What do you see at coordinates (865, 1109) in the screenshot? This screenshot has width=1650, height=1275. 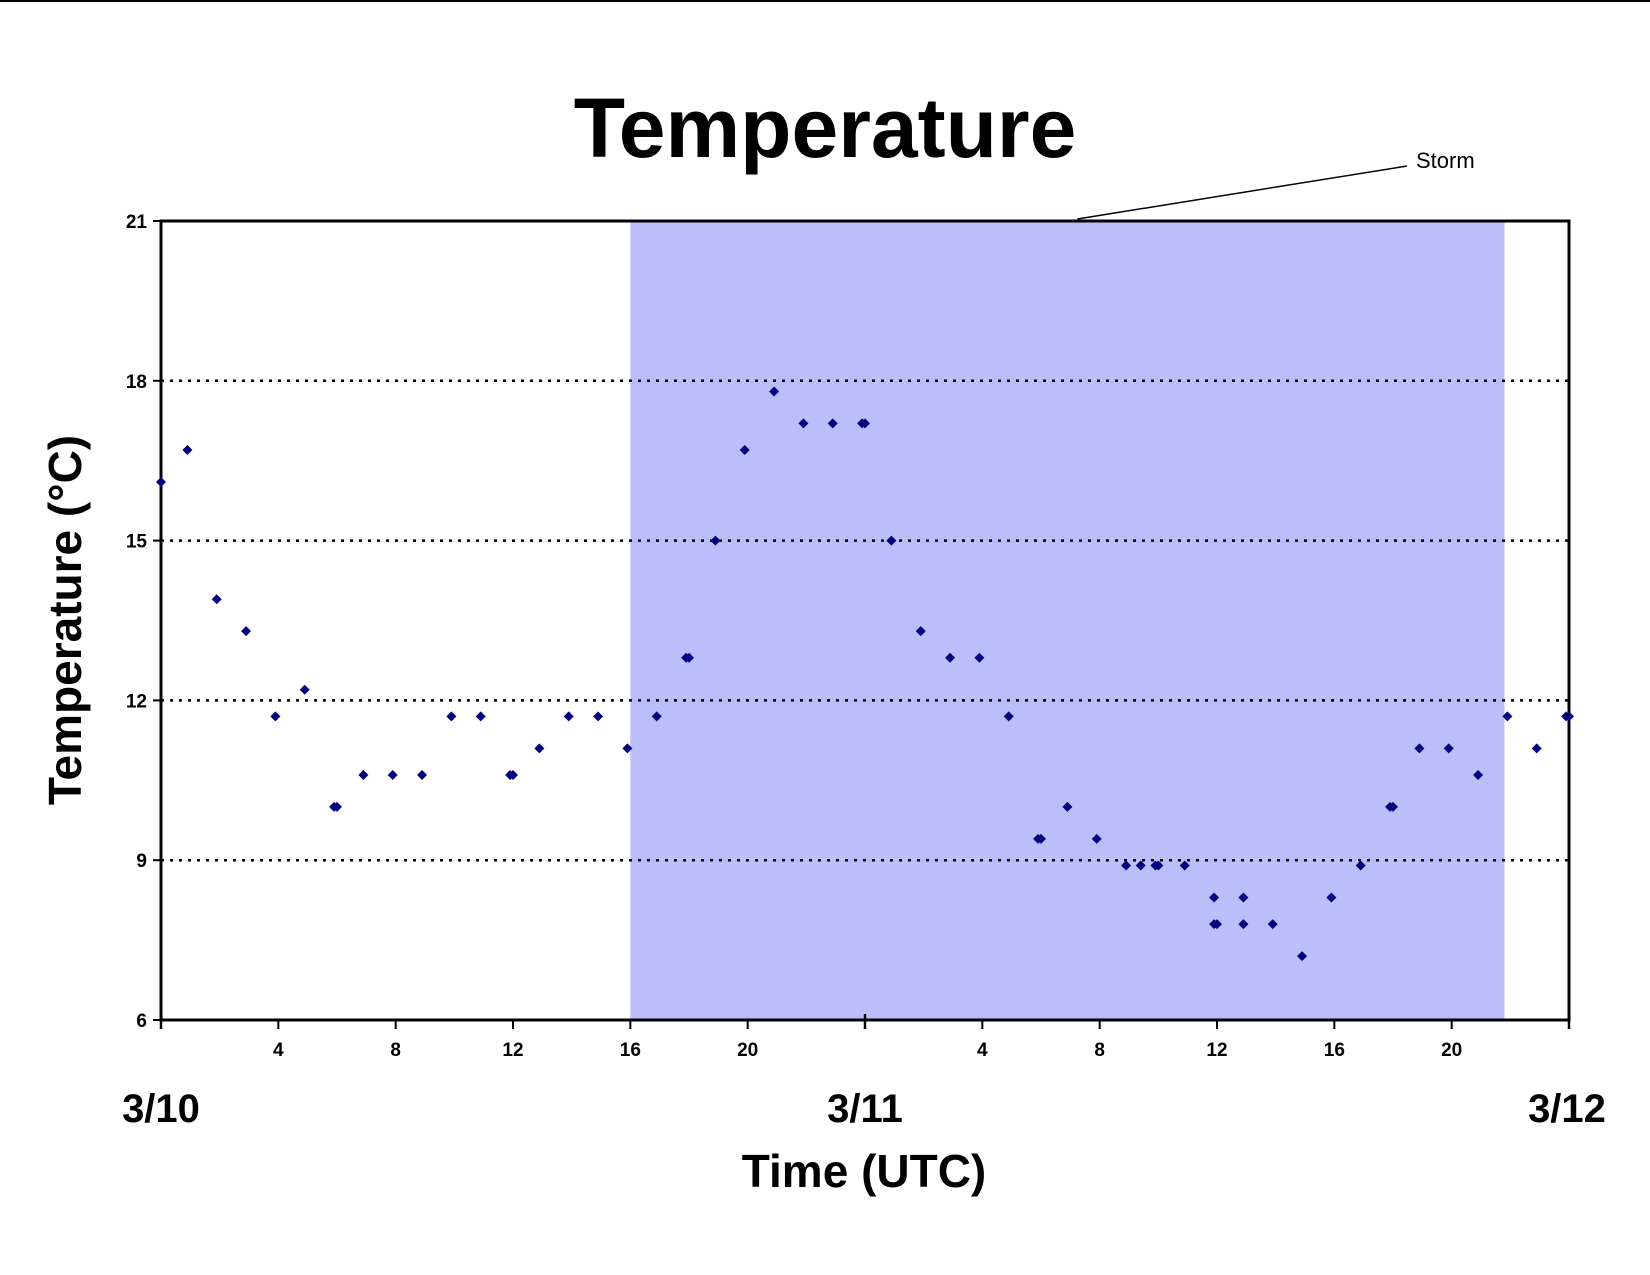 I see `date-label: 3/11` at bounding box center [865, 1109].